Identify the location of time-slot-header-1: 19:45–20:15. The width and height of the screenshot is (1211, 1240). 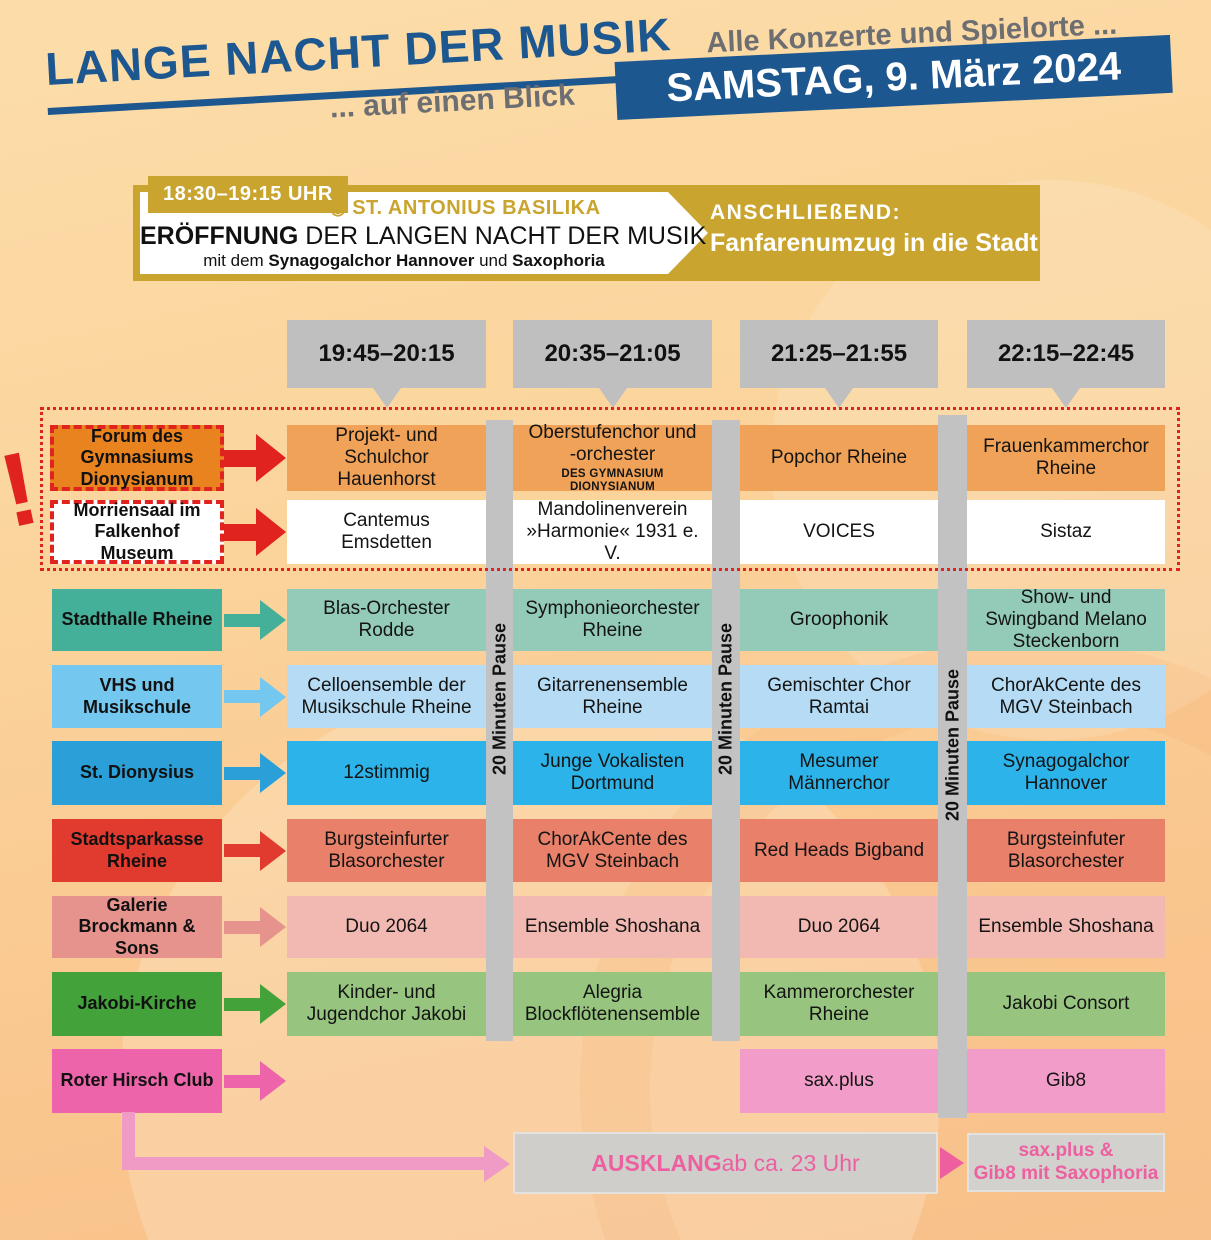
(386, 364).